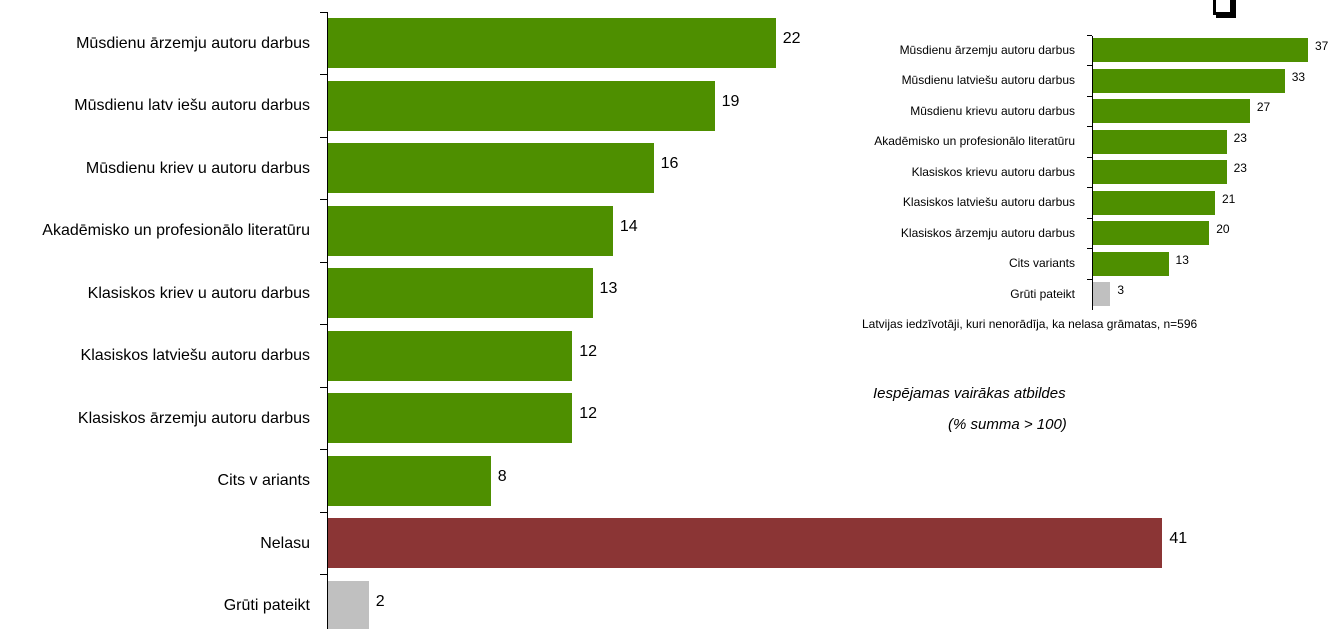 The height and width of the screenshot is (629, 1331). What do you see at coordinates (1298, 76) in the screenshot?
I see `value-label: 33` at bounding box center [1298, 76].